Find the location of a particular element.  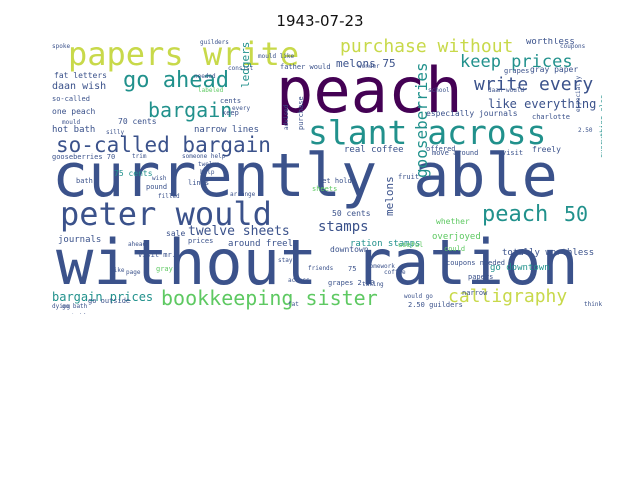

cloud-word: coffee is located at coordinates (395, 272).